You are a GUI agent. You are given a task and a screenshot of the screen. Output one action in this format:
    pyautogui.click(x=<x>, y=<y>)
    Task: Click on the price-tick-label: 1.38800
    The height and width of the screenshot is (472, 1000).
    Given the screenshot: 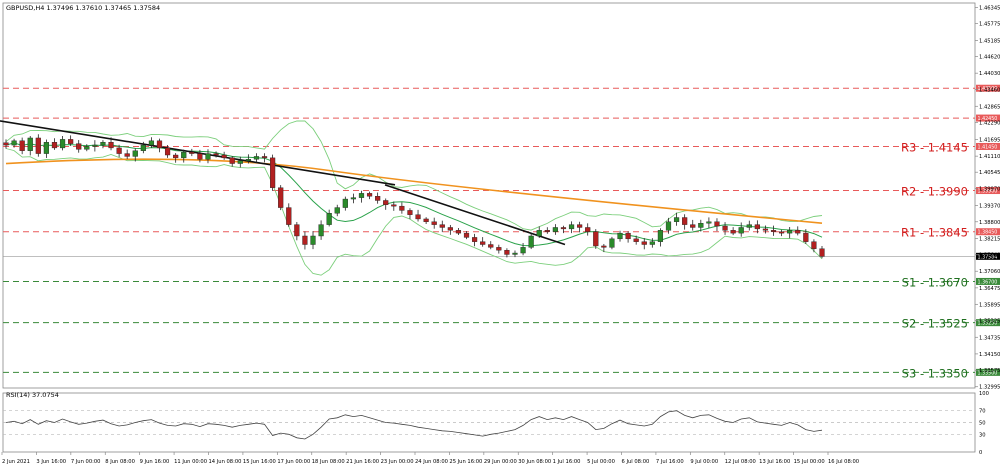 What is the action you would take?
    pyautogui.click(x=989, y=223)
    